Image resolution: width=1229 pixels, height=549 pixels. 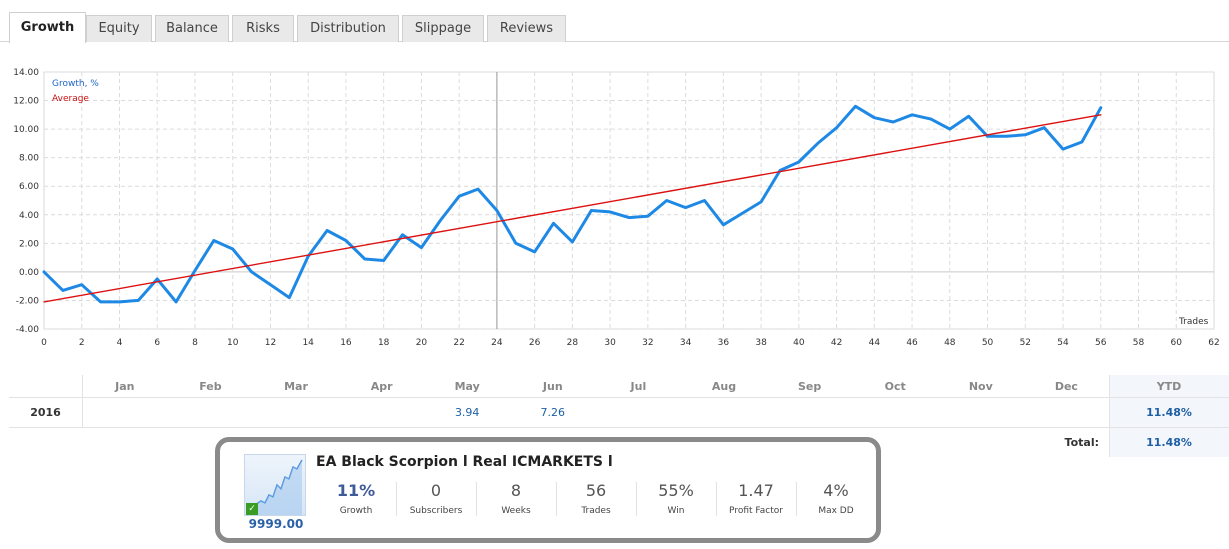 What do you see at coordinates (157, 343) in the screenshot?
I see `x-tick-label: 6` at bounding box center [157, 343].